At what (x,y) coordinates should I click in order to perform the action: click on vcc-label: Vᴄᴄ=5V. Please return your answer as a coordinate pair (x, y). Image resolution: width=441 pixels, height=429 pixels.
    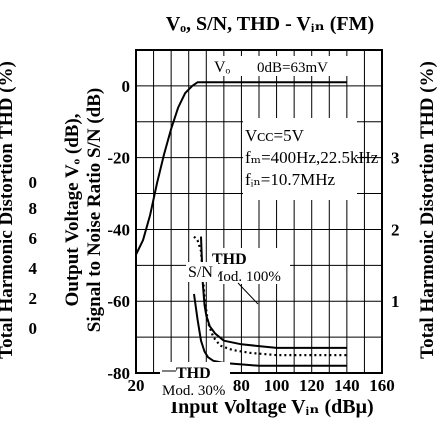
    Looking at the image, I should click on (275, 135).